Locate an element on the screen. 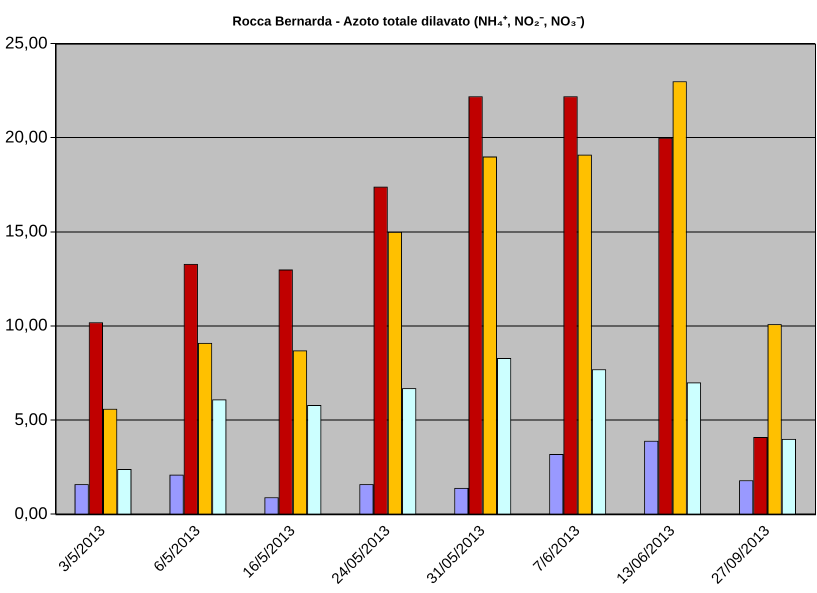 The image size is (817, 593). chart-title: Rocca Bernarda - Azoto totale dilavato (NH₄⁺, NO₂⁻, NO₃⁻) is located at coordinates (408, 20).